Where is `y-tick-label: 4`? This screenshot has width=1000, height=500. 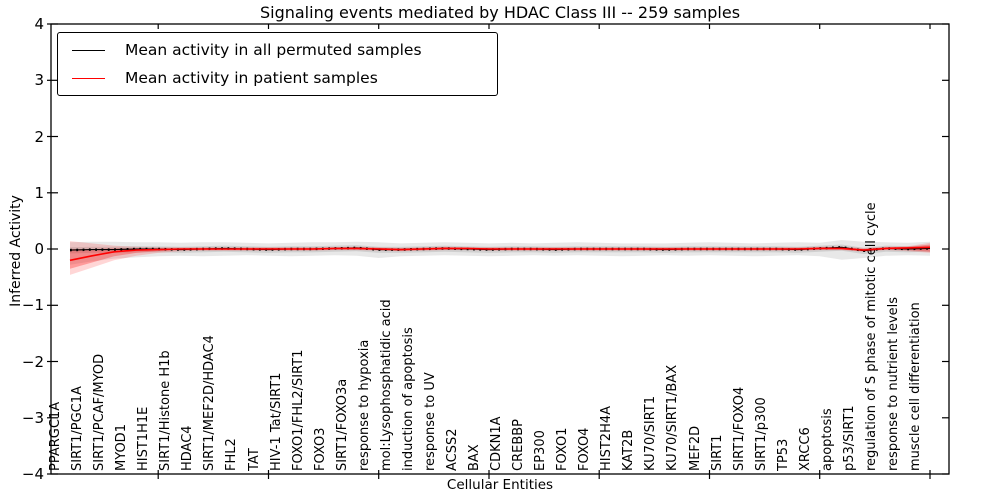 y-tick-label: 4 is located at coordinates (39, 24).